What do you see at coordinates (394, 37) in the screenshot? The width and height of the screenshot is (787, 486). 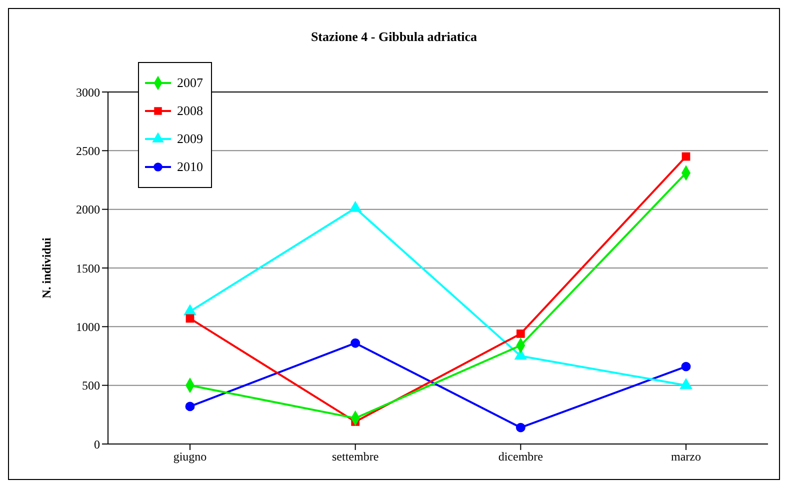 I see `chart-title: Stazione 4 - Gibbula adriatica` at bounding box center [394, 37].